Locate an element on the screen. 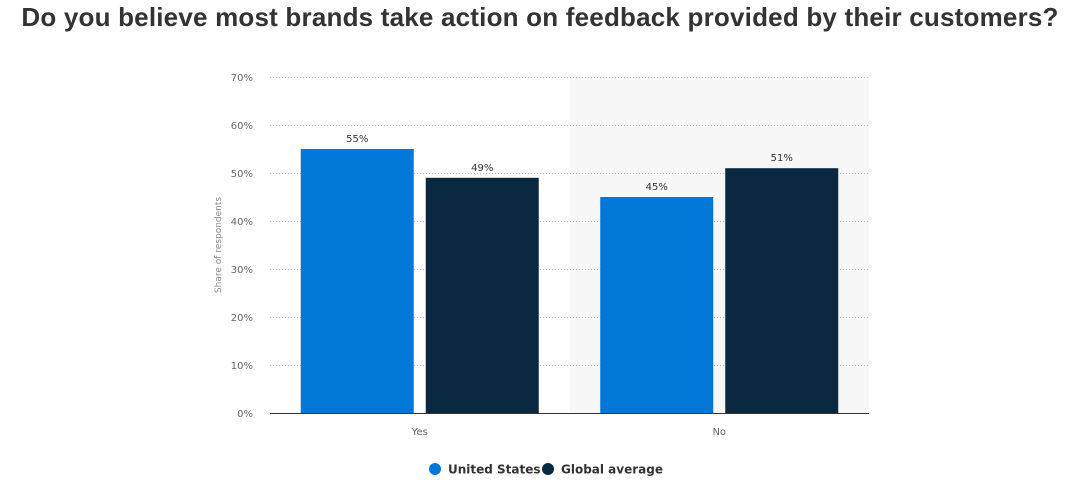 The image size is (1080, 486). y-tick-label: 30% is located at coordinates (242, 270).